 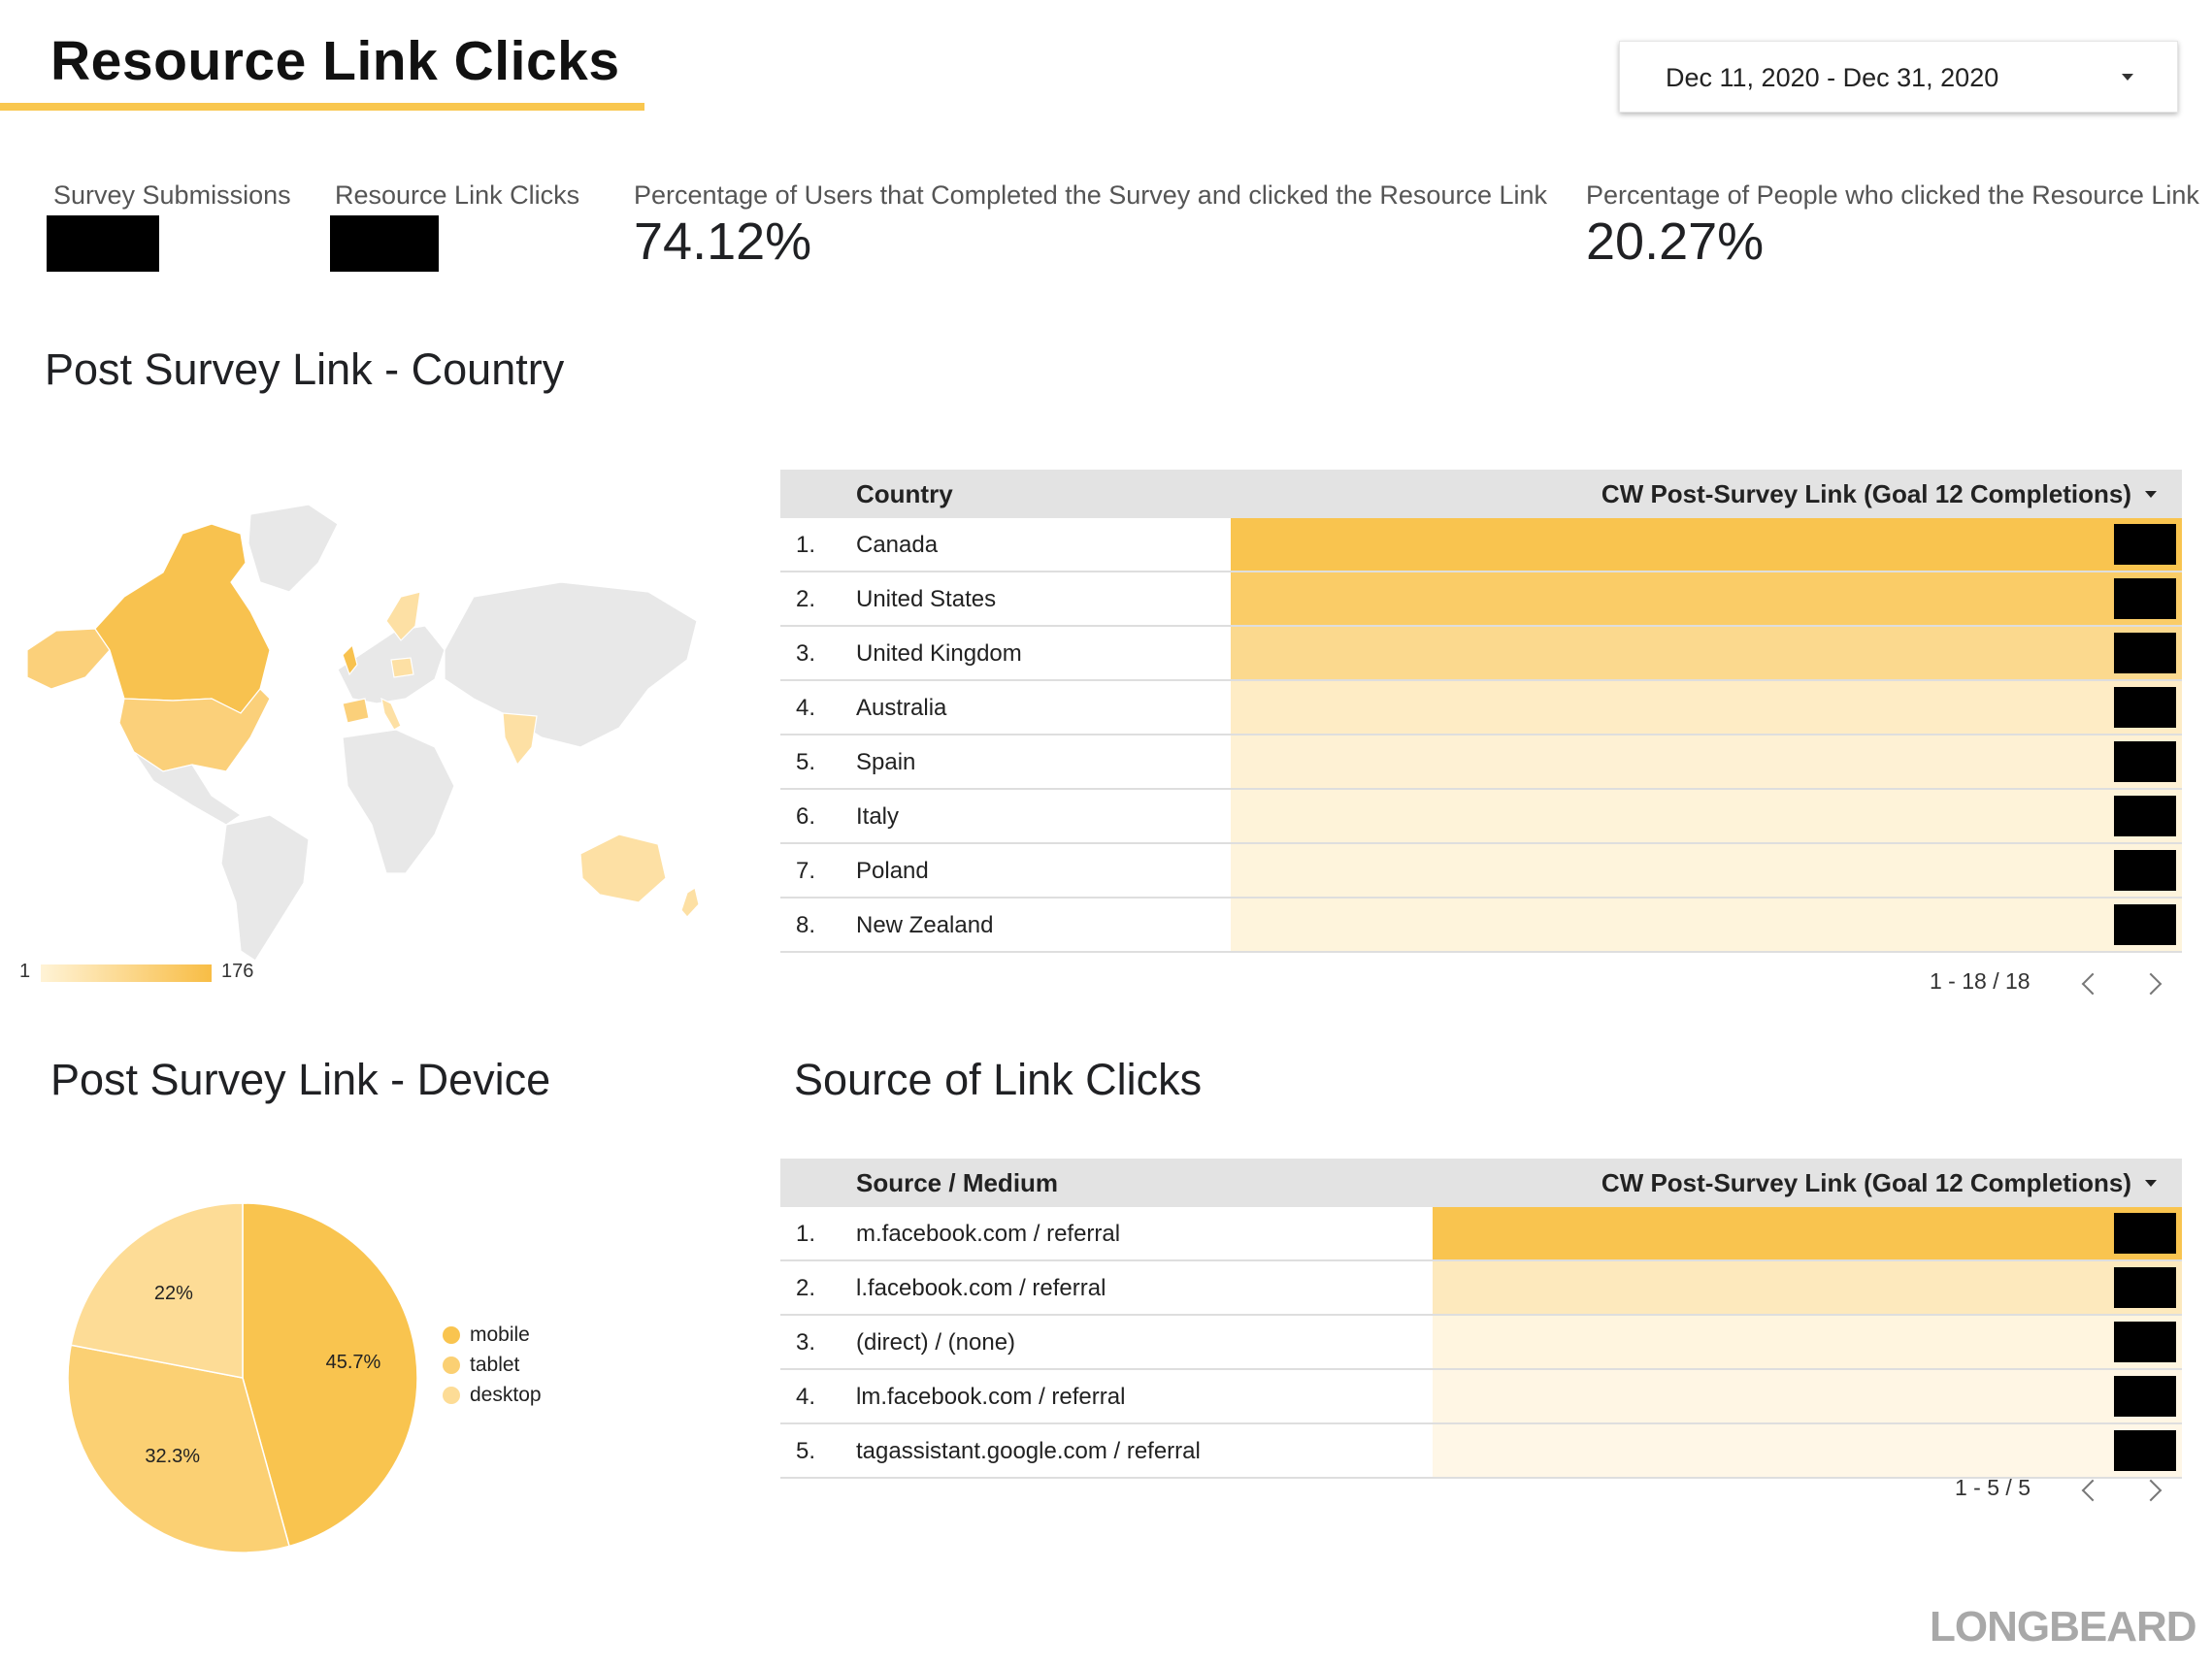 I want to click on table-row: 2. United States, so click(x=1481, y=599).